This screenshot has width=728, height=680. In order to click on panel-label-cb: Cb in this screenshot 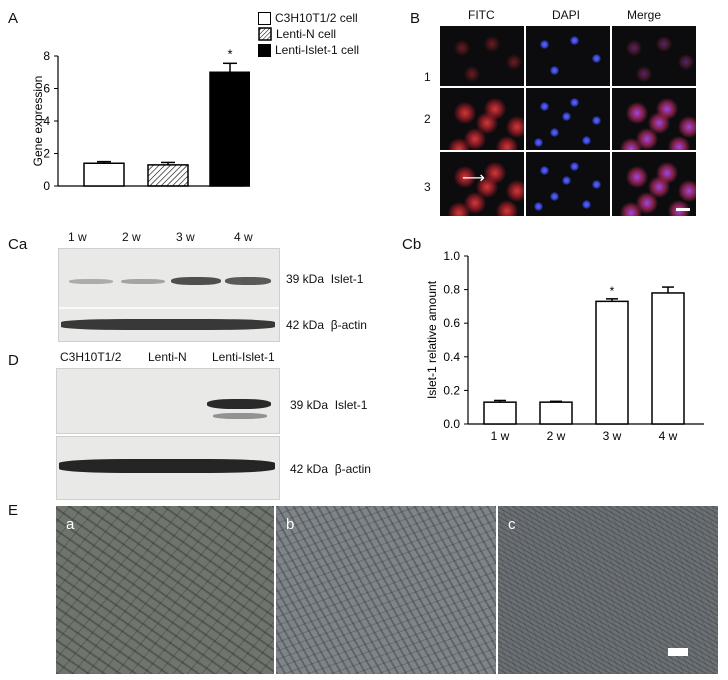, I will do `click(412, 244)`.